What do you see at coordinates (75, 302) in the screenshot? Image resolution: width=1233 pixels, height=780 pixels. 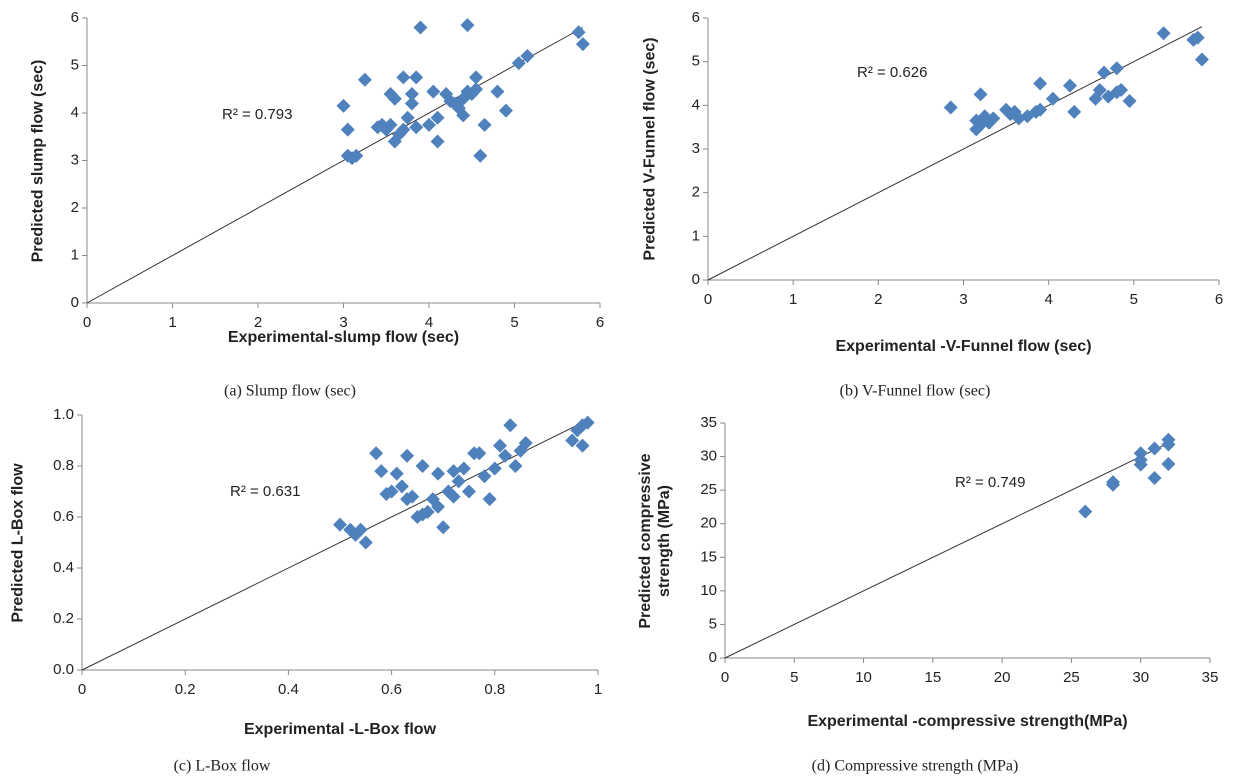 I see `y-tick-label: 0` at bounding box center [75, 302].